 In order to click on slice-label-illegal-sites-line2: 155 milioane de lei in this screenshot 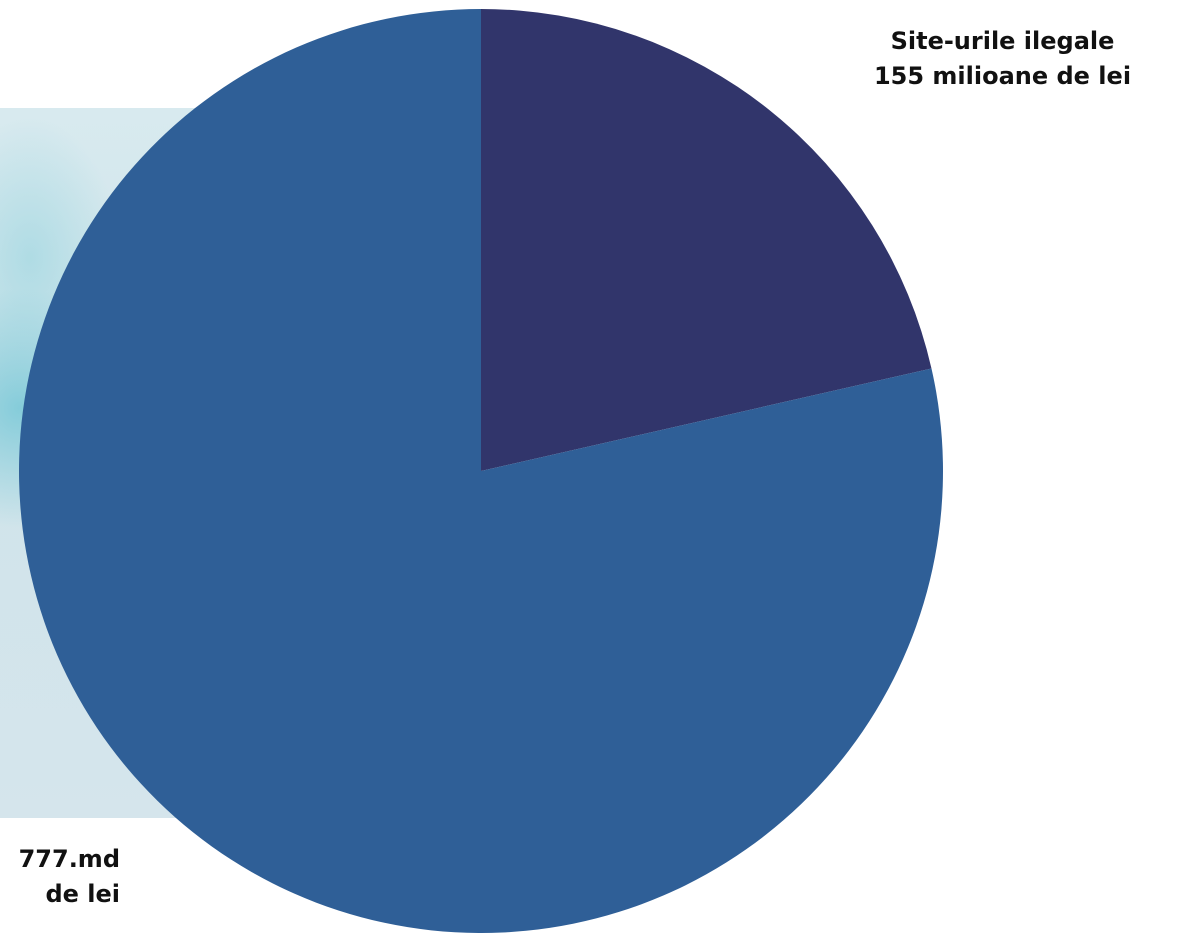, I will do `click(1002, 76)`.